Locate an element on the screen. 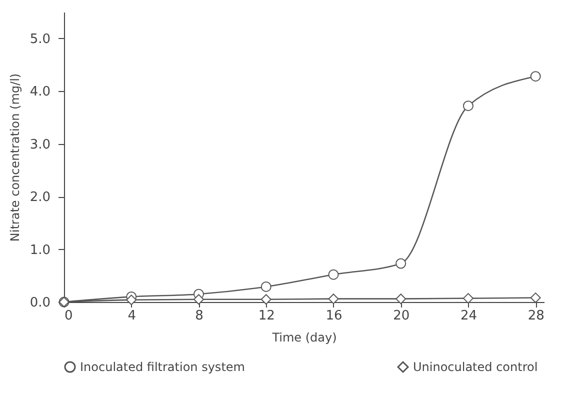 This screenshot has width=570, height=410. y-tick-label: 0.0 is located at coordinates (40, 303).